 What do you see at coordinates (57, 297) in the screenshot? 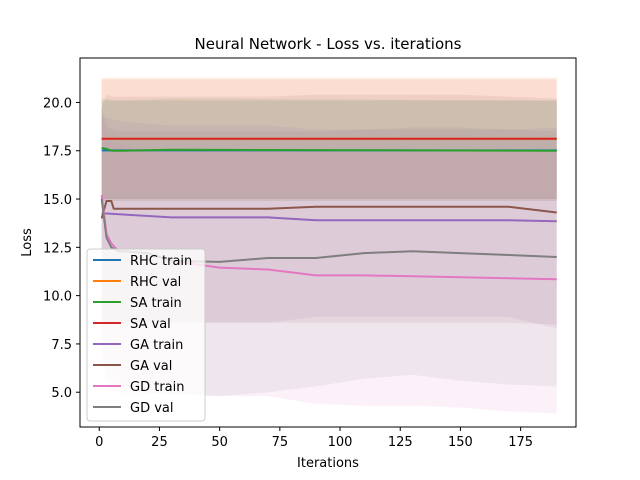
I see `y-tick-label: 10.0` at bounding box center [57, 297].